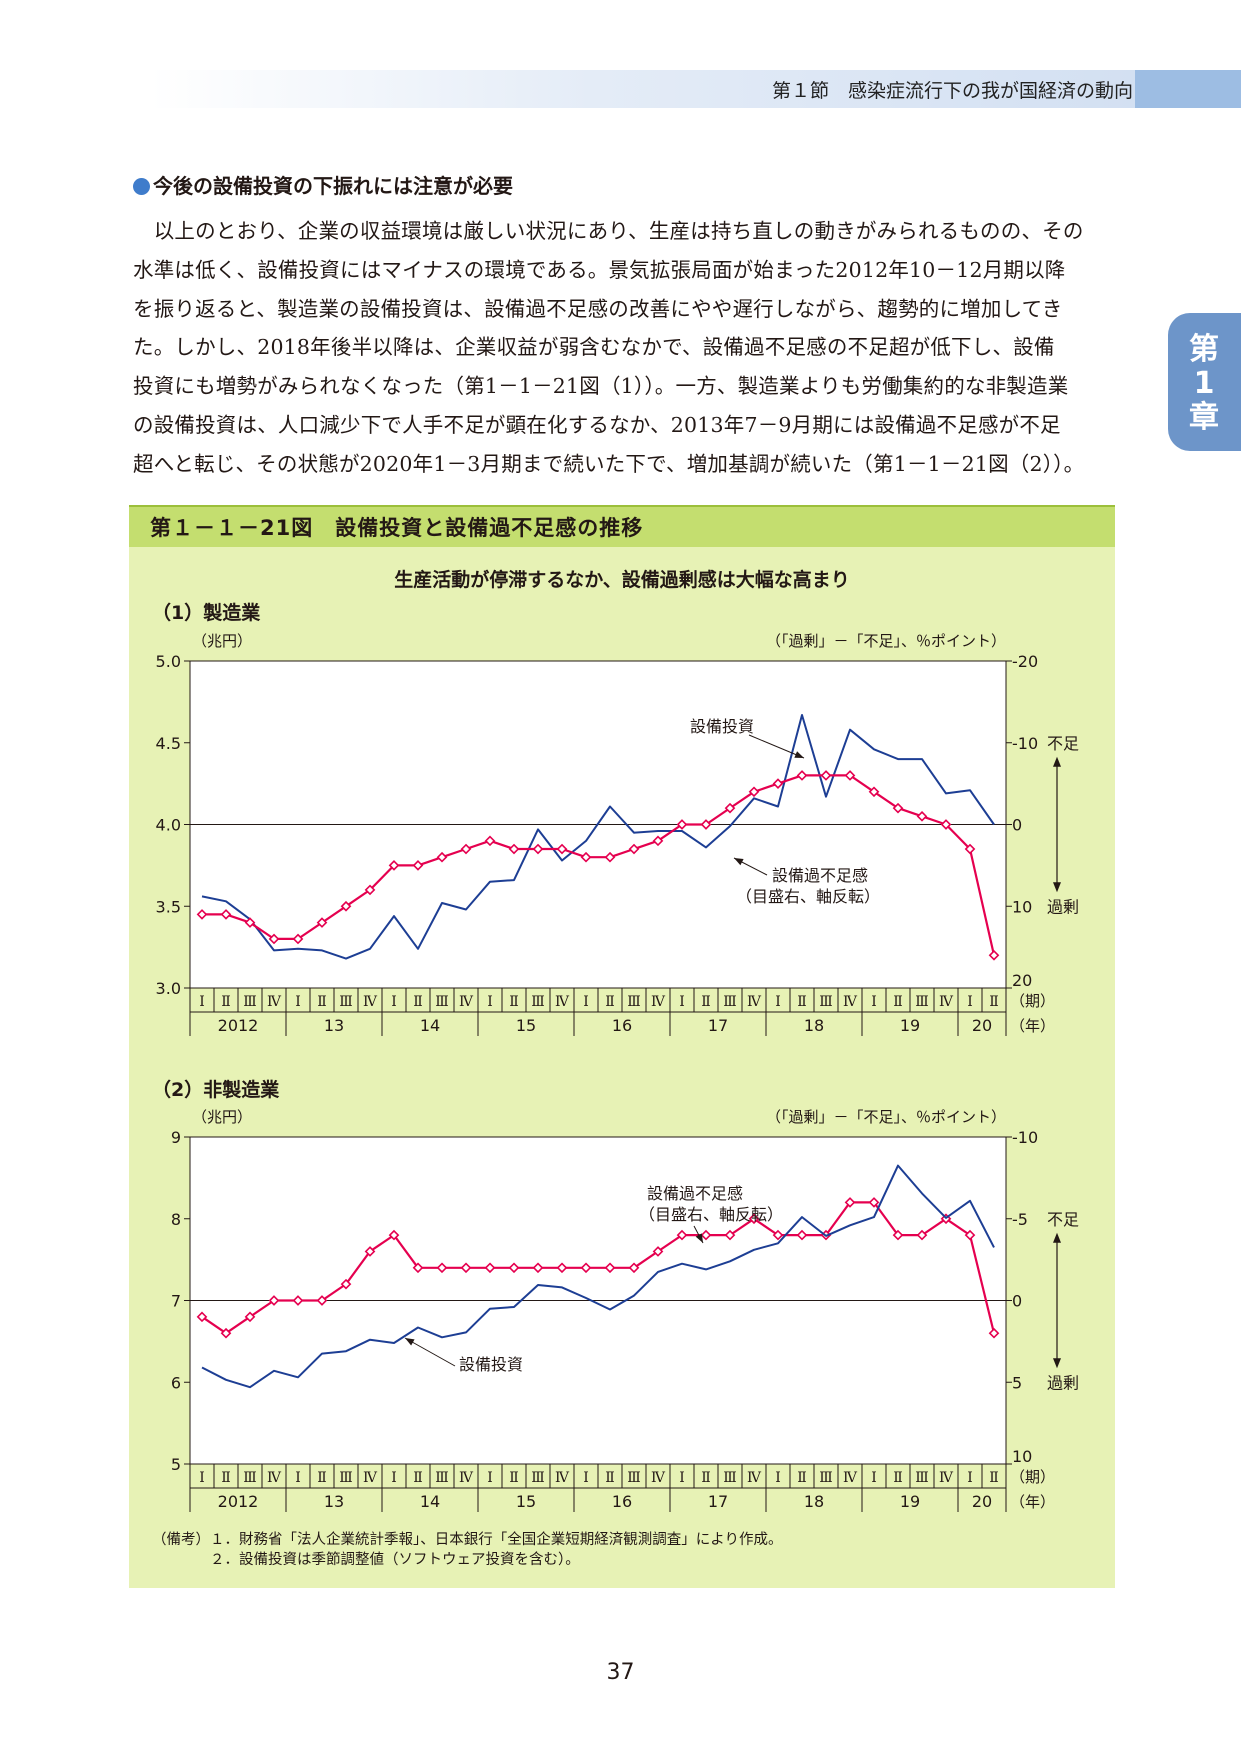  Describe the element at coordinates (739, 862) in the screenshot. I see `annotation-arrow-icon` at that location.